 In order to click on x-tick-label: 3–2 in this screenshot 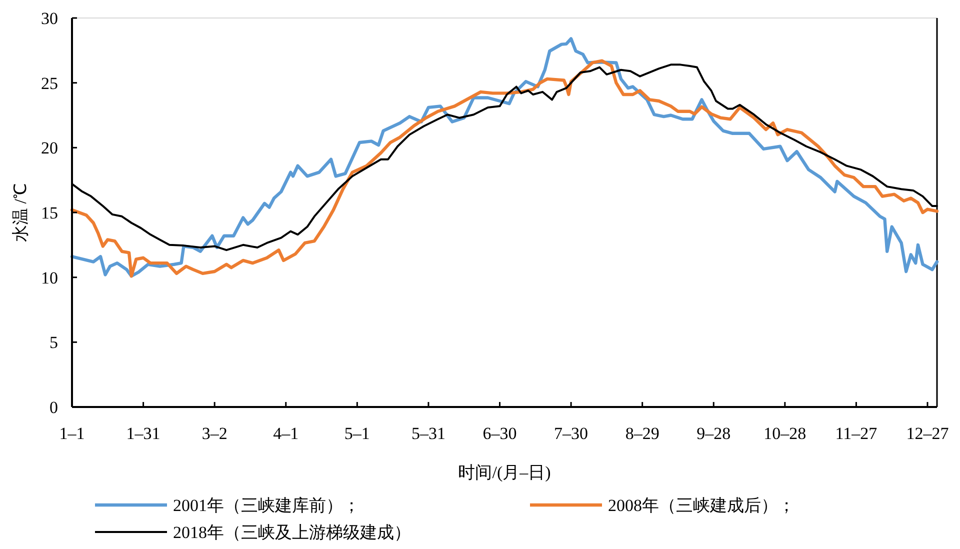, I will do `click(215, 433)`.